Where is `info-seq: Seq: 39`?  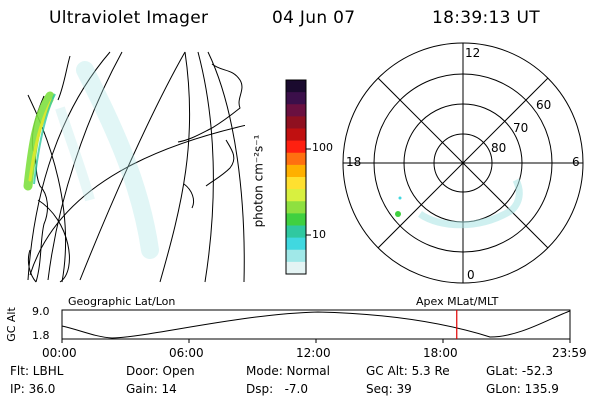 info-seq: Seq: 39 is located at coordinates (389, 389).